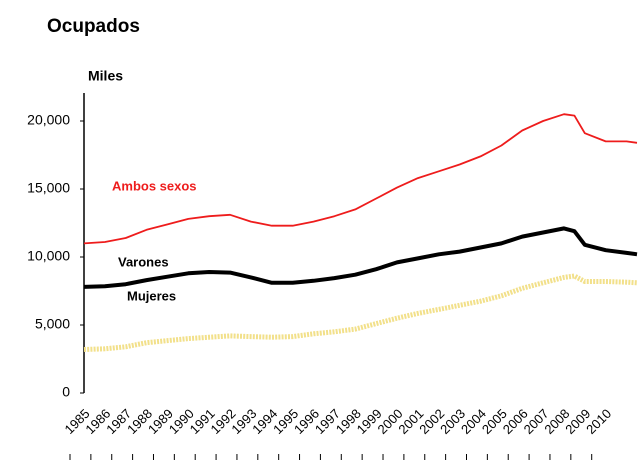  I want to click on y-tick-label: 0, so click(66, 392).